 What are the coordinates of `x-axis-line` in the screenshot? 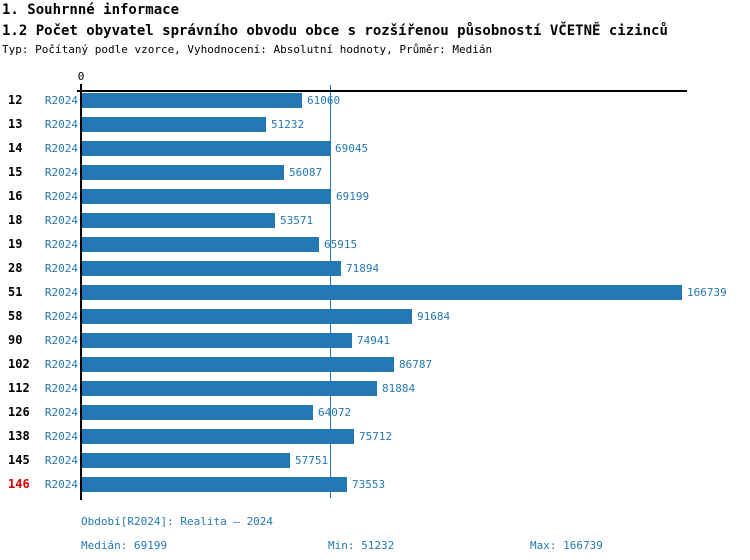 It's located at (382, 91).